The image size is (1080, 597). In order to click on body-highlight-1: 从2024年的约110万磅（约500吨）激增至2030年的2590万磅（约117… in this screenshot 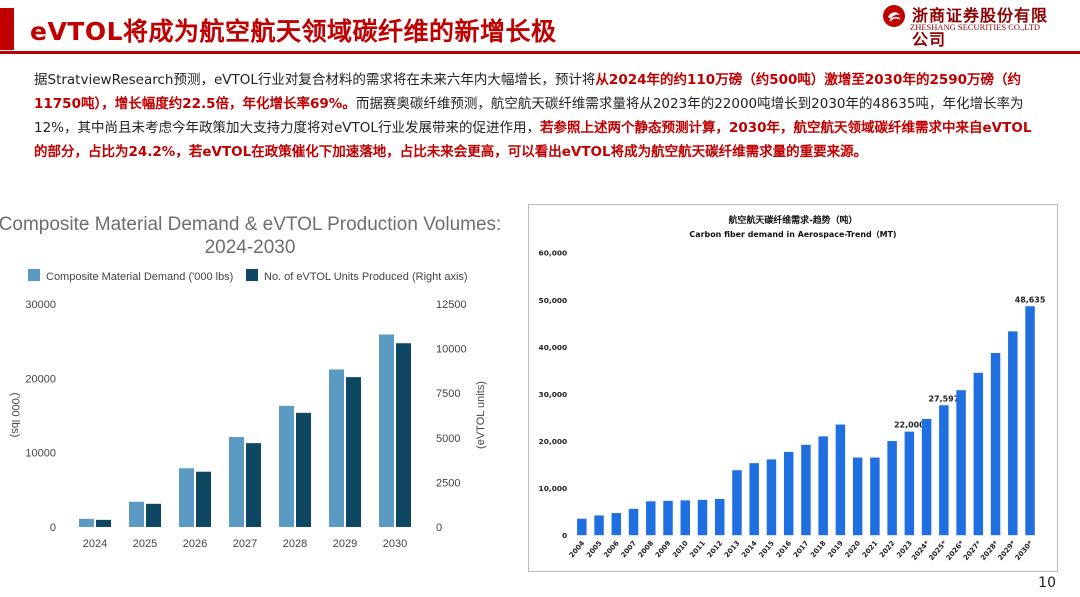, I will do `click(528, 92)`.